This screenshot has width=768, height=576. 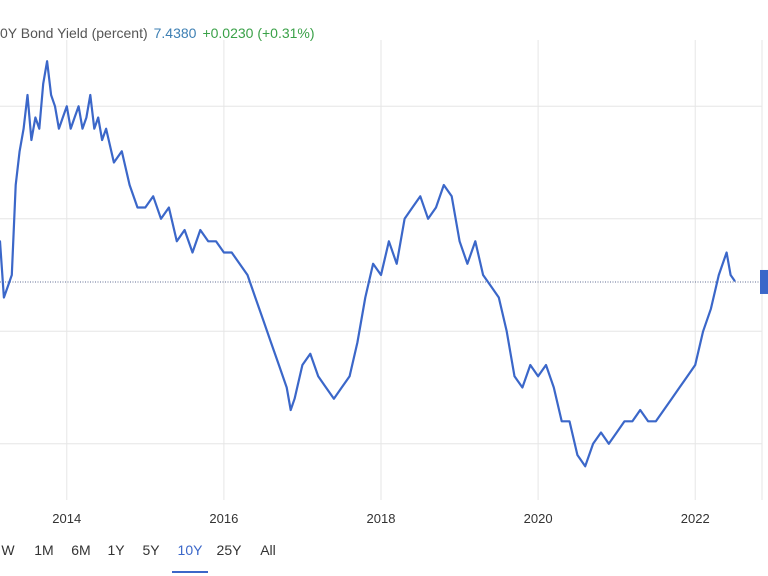 What do you see at coordinates (66, 518) in the screenshot?
I see `x-tick-label: 2014` at bounding box center [66, 518].